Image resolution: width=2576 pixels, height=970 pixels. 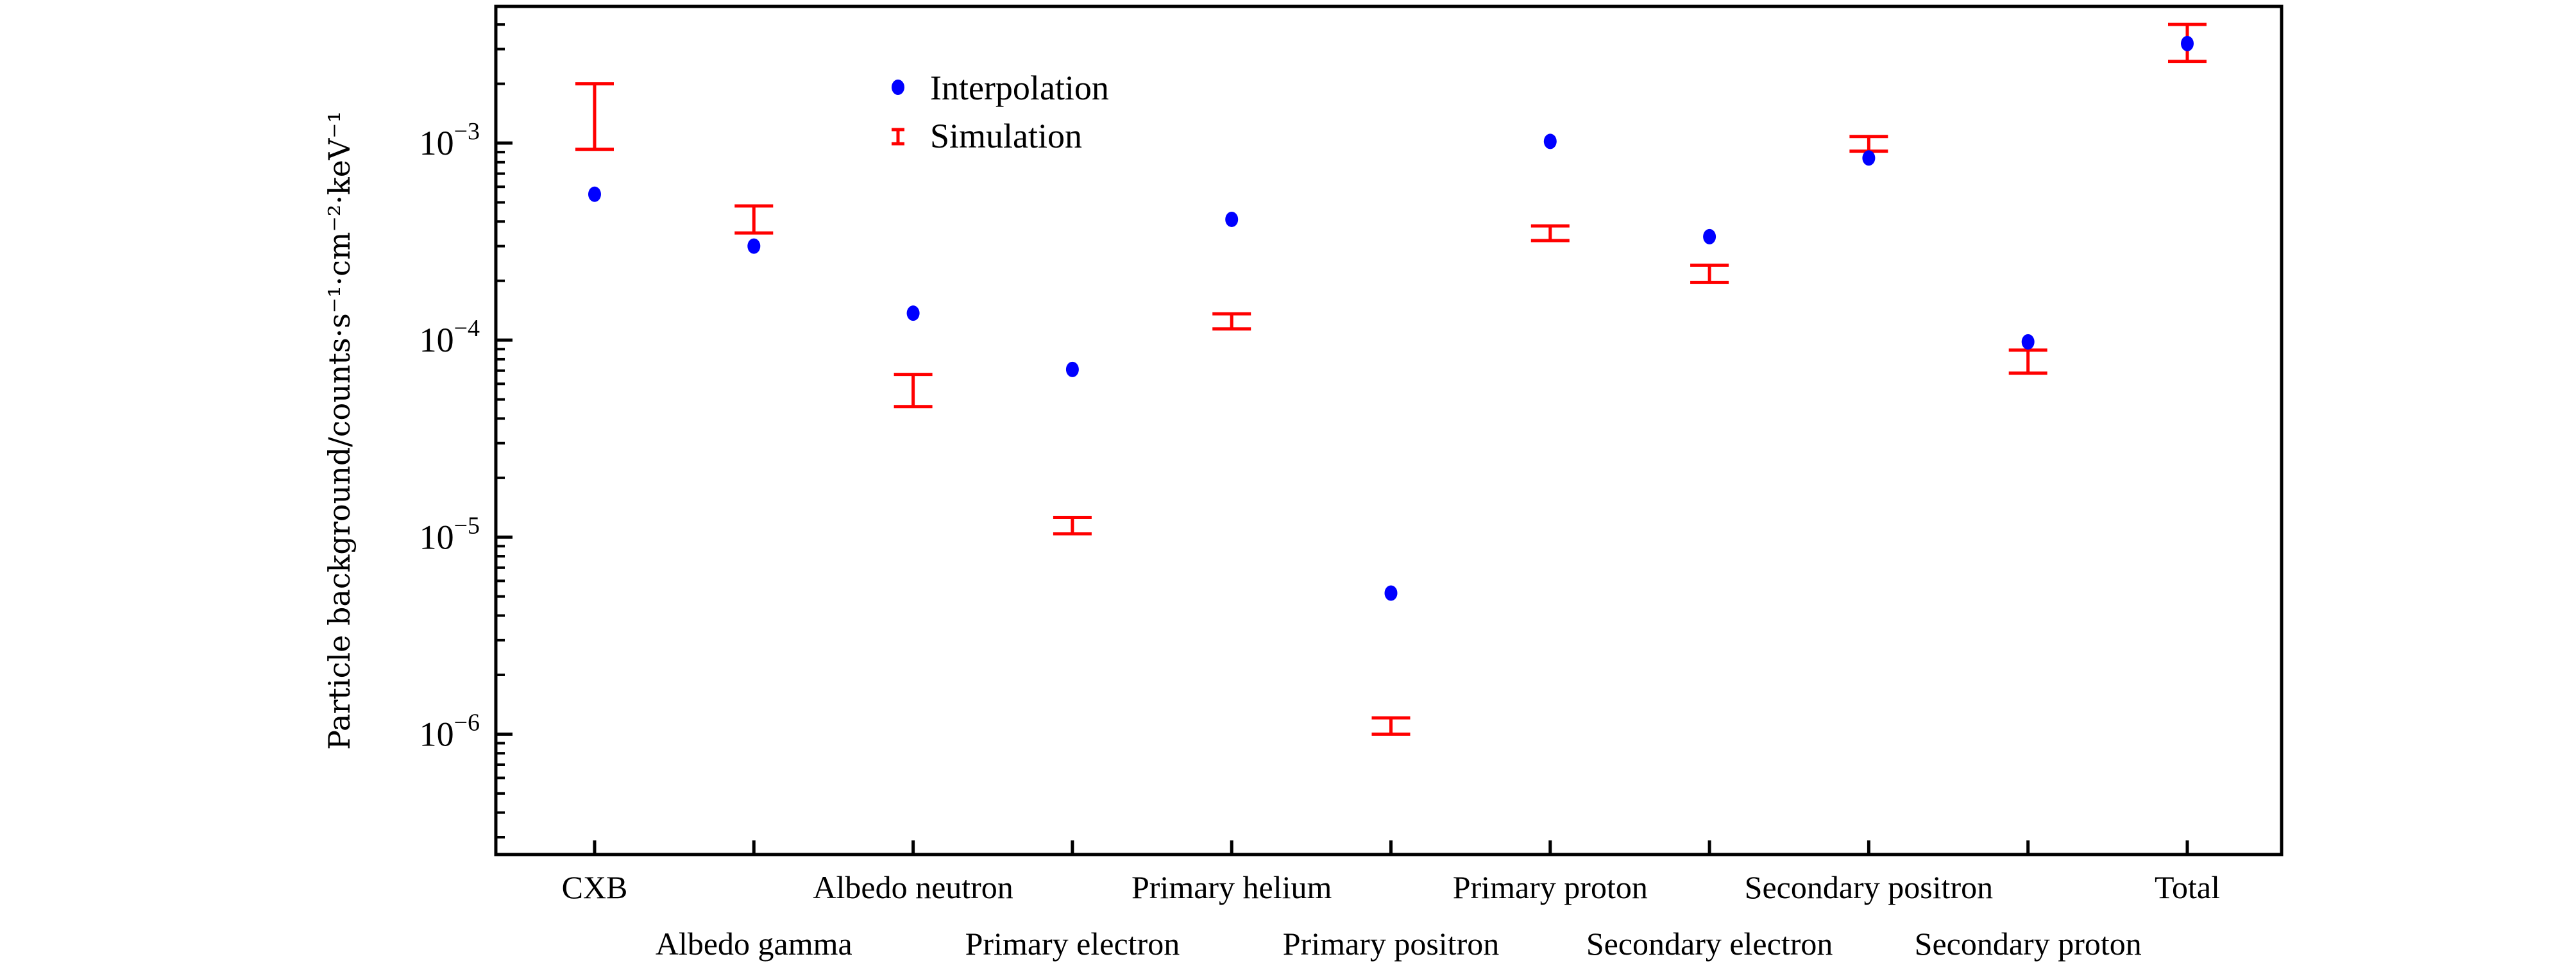 I want to click on x-tick-label: CXB, so click(x=595, y=887).